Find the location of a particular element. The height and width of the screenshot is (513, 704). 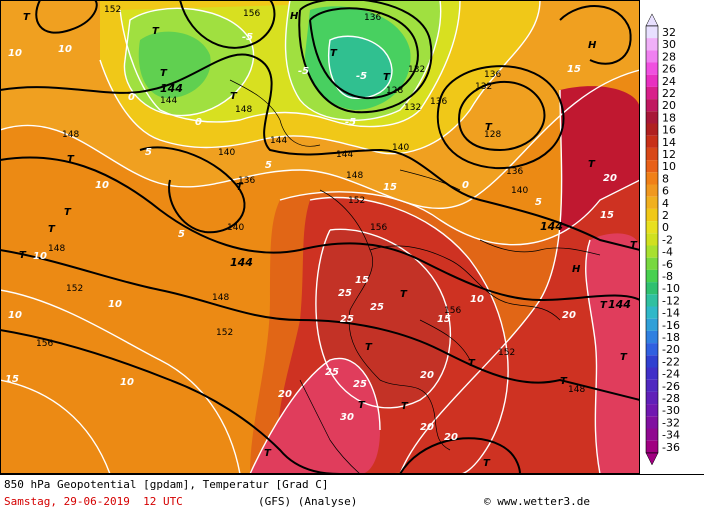

legend-label: -22 is located at coordinates (671, 361).